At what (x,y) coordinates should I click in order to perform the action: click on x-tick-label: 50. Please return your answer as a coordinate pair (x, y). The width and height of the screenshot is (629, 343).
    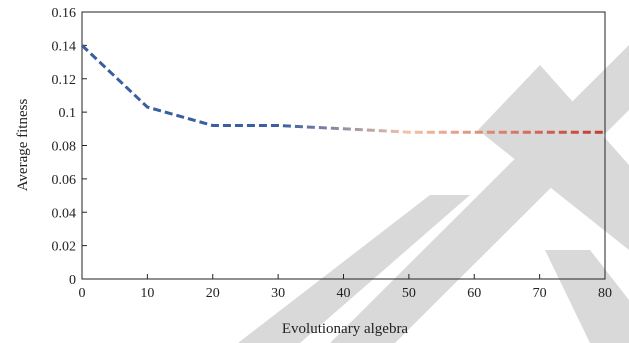
    Looking at the image, I should click on (409, 293).